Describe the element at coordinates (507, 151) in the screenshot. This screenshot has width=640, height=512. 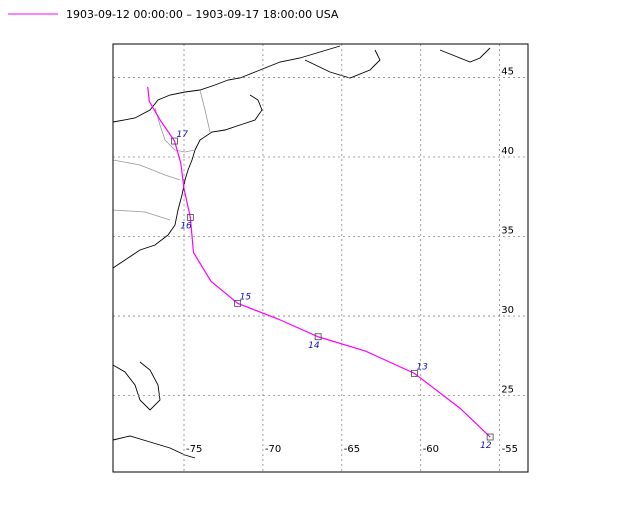
I see `y-tick-label: 40` at that location.